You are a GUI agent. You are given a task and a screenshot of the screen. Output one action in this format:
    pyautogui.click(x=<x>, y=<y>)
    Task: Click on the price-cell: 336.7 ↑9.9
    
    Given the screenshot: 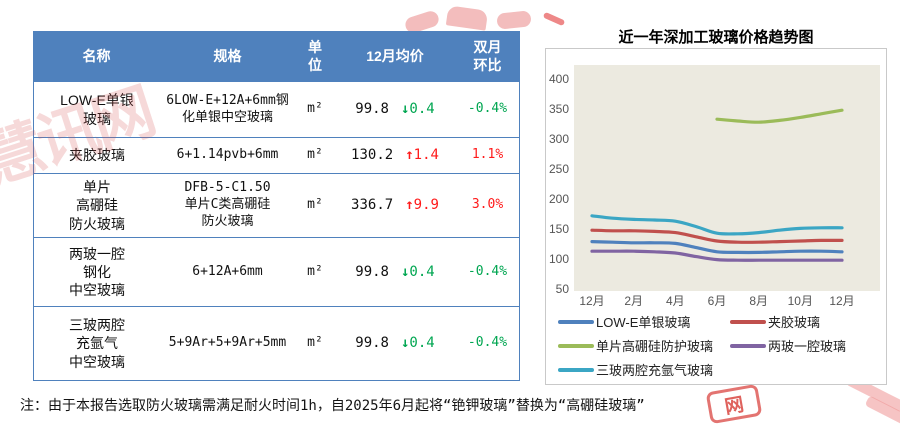 What is the action you would take?
    pyautogui.click(x=395, y=205)
    